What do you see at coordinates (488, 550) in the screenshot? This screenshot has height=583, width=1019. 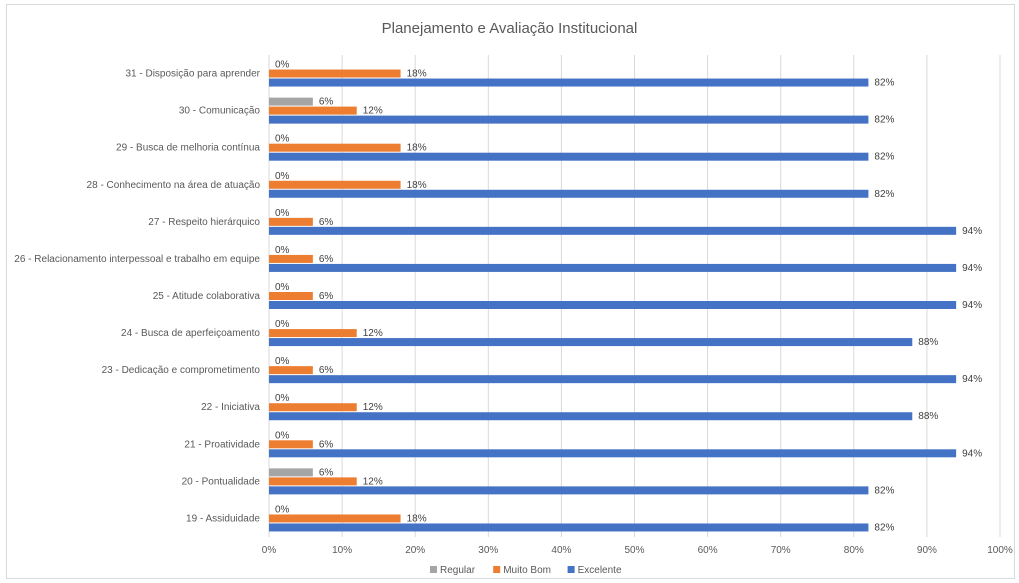 I see `x-tick-label: 30%` at bounding box center [488, 550].